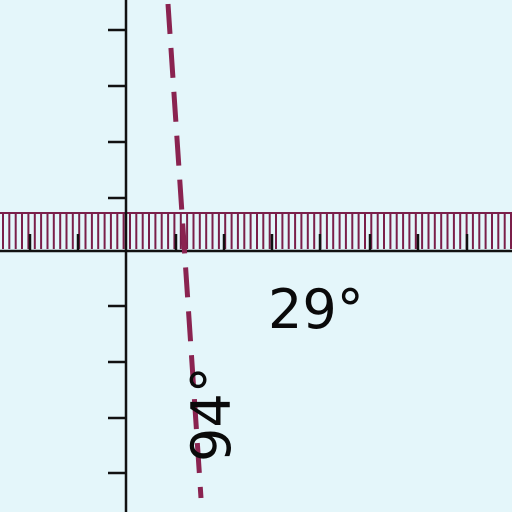 The width and height of the screenshot is (512, 512). I want to click on hatched-band, so click(257, 231).